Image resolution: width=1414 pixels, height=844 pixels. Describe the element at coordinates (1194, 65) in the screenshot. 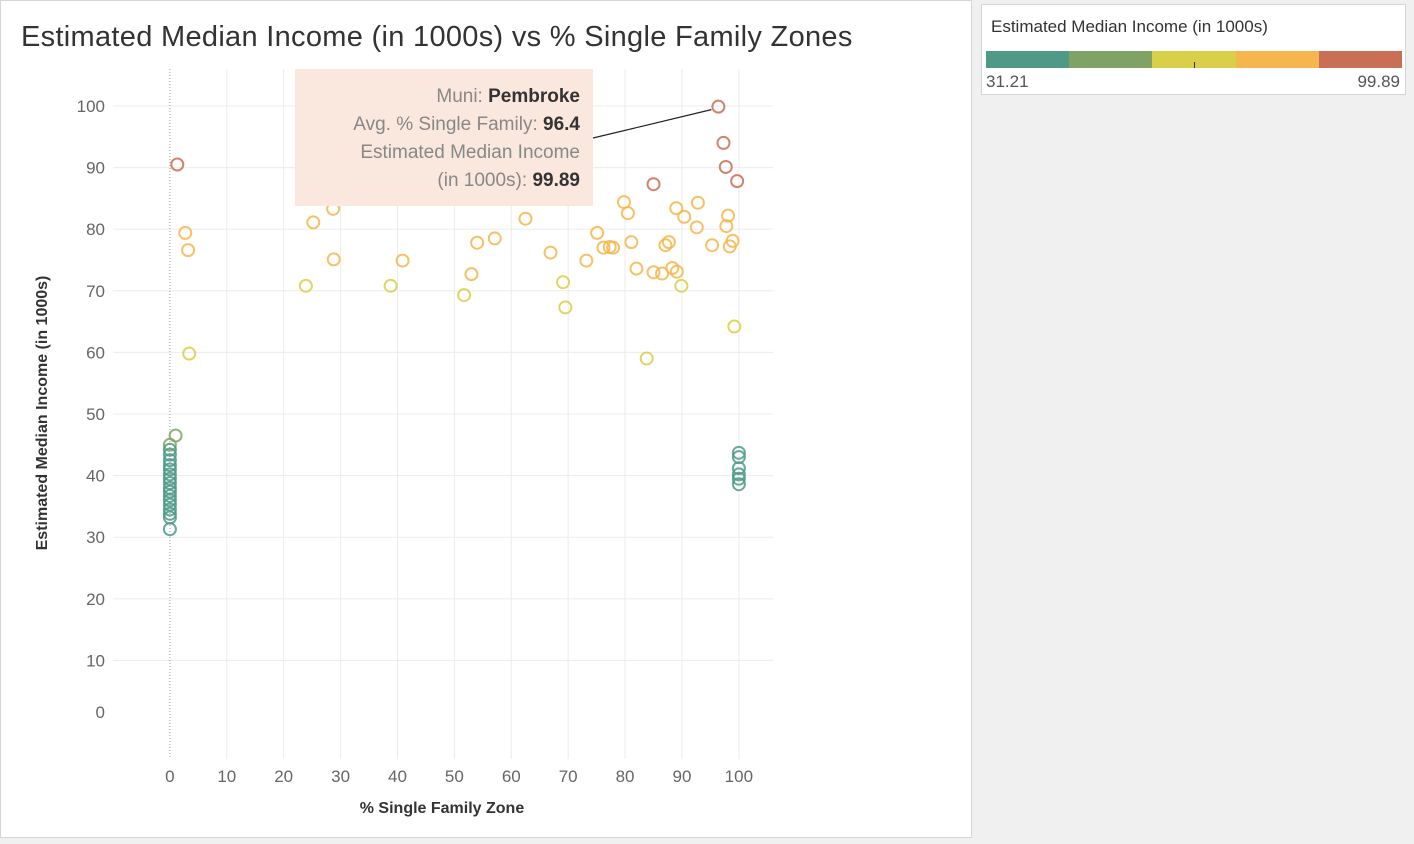

I see `legend-marker-tick` at that location.